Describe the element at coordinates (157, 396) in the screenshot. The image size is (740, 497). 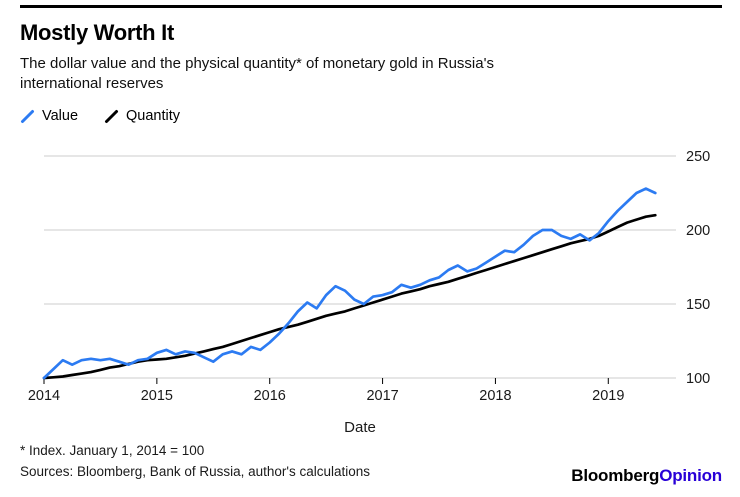
I see `x-tick-label: 2015` at that location.